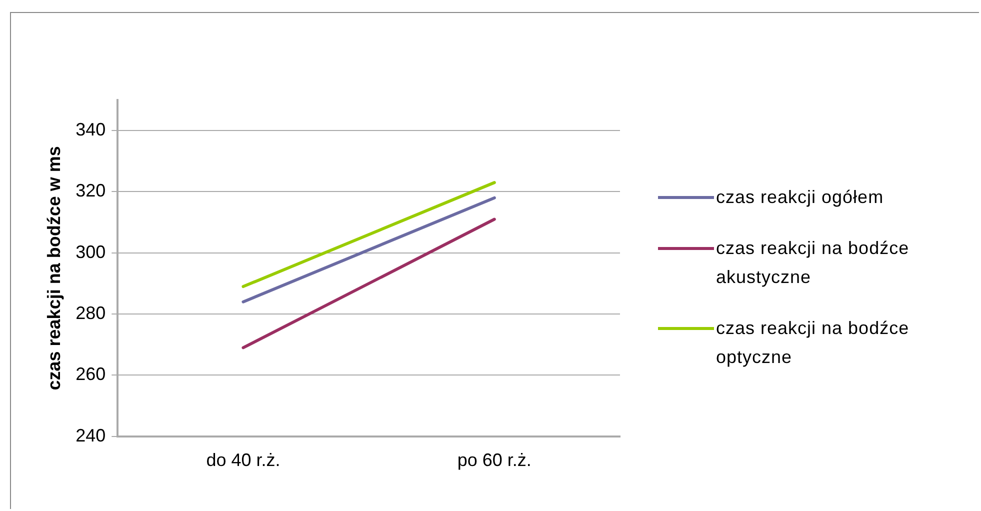 The width and height of the screenshot is (981, 511). I want to click on y-tick-label: 280, so click(91, 313).